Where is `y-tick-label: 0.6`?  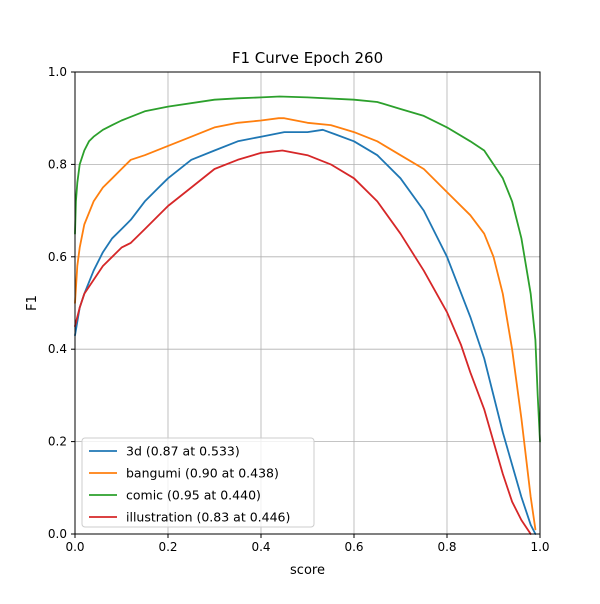 y-tick-label: 0.6 is located at coordinates (57, 257).